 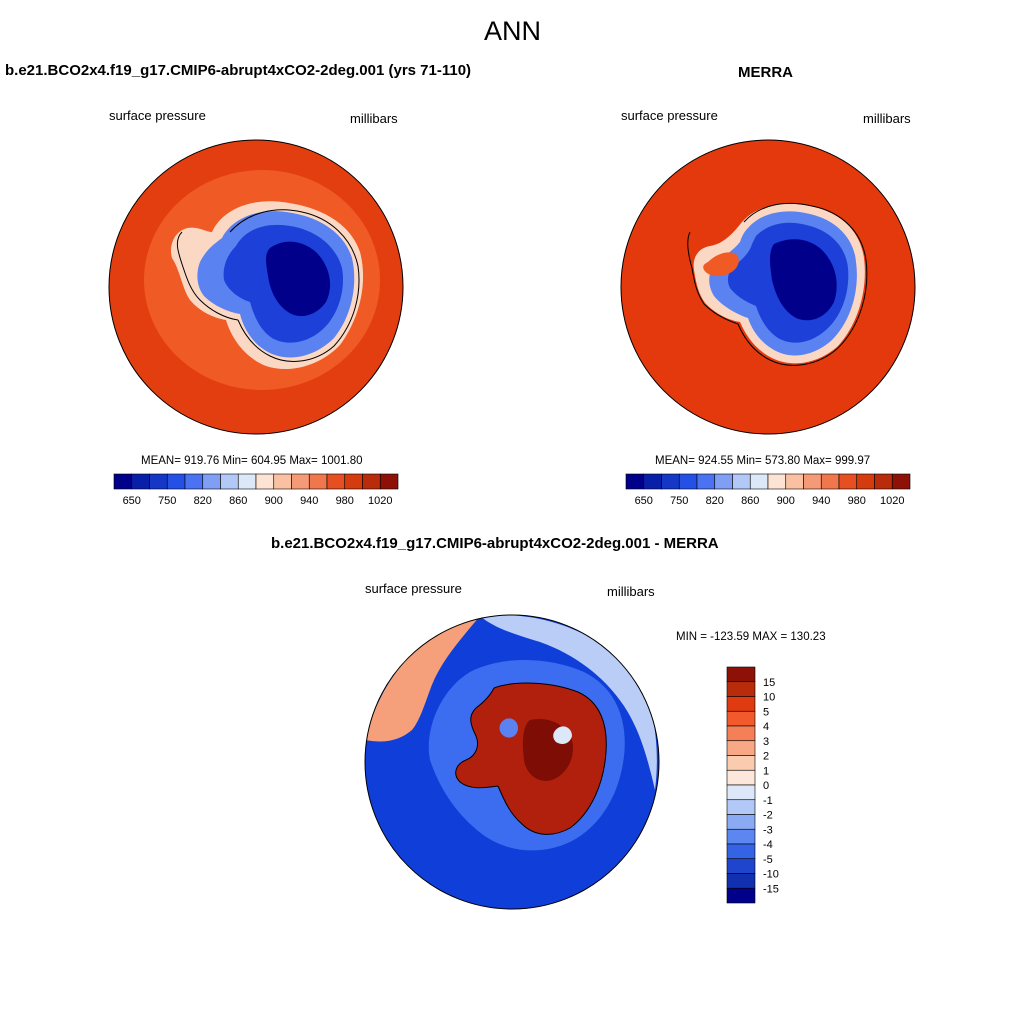 What do you see at coordinates (508, 728) in the screenshot?
I see `diff-land-blue-patch` at bounding box center [508, 728].